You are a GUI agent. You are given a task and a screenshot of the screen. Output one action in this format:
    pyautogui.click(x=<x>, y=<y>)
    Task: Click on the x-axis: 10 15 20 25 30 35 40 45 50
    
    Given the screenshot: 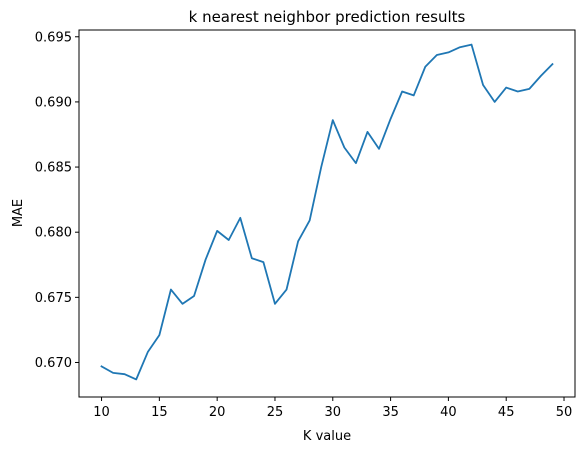 What is the action you would take?
    pyautogui.click(x=332, y=408)
    